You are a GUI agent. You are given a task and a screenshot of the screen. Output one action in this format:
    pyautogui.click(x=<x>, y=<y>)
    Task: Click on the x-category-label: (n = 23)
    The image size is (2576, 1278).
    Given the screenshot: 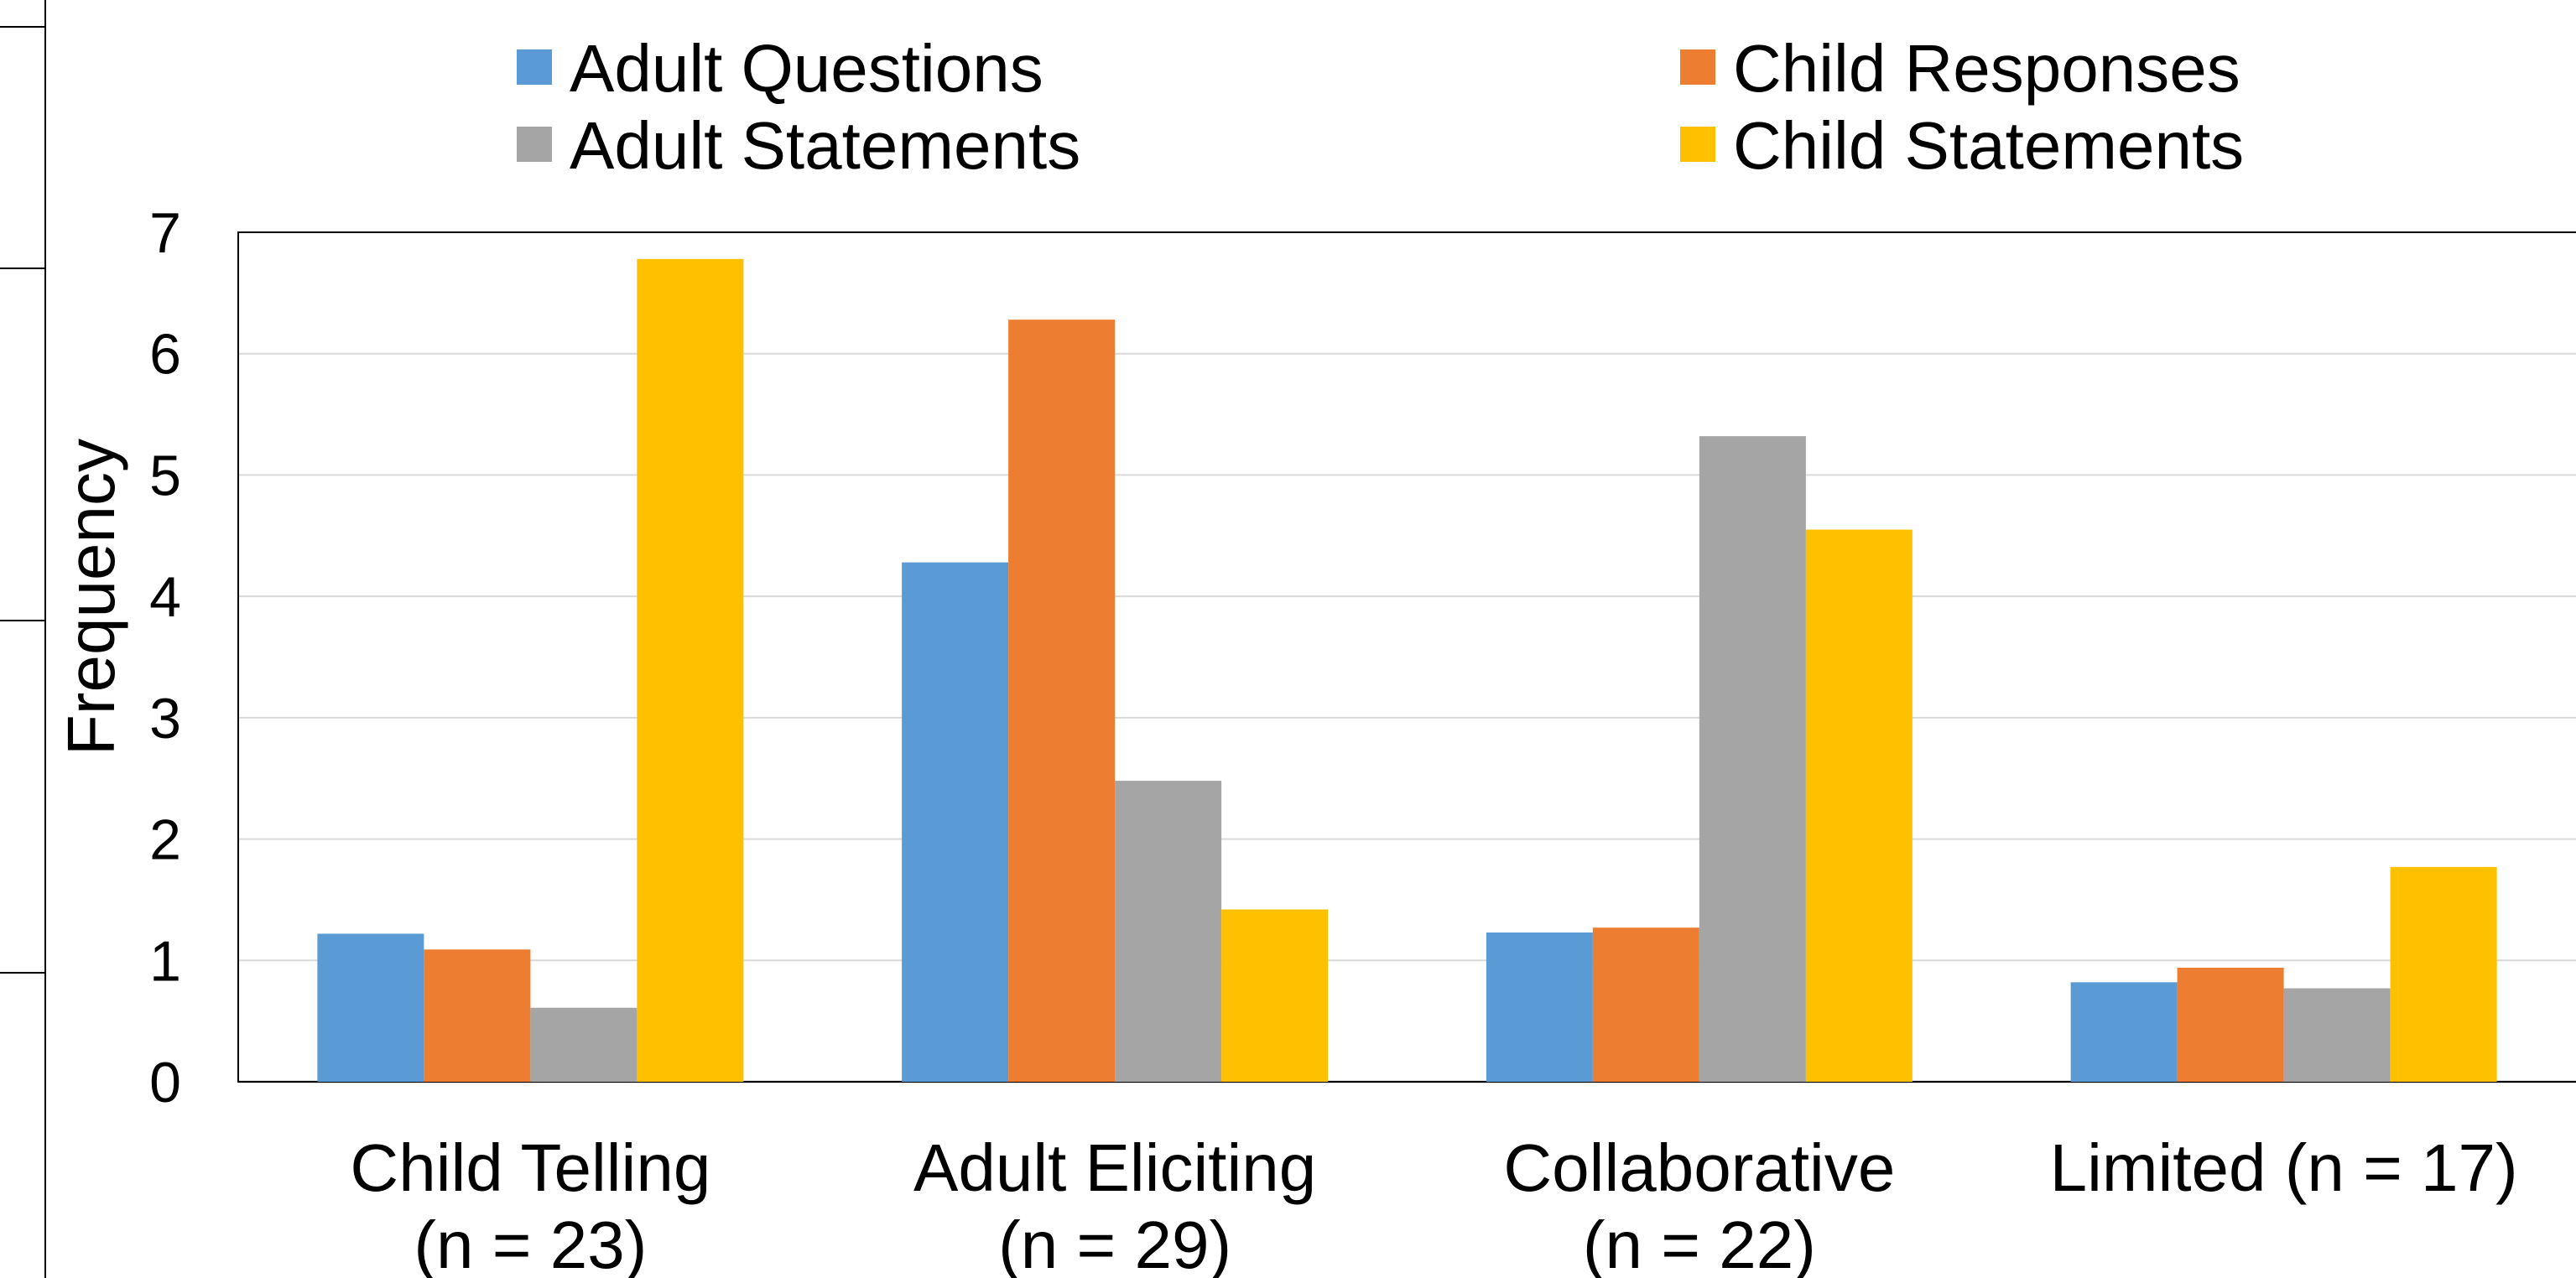 What is the action you would take?
    pyautogui.click(x=530, y=1243)
    